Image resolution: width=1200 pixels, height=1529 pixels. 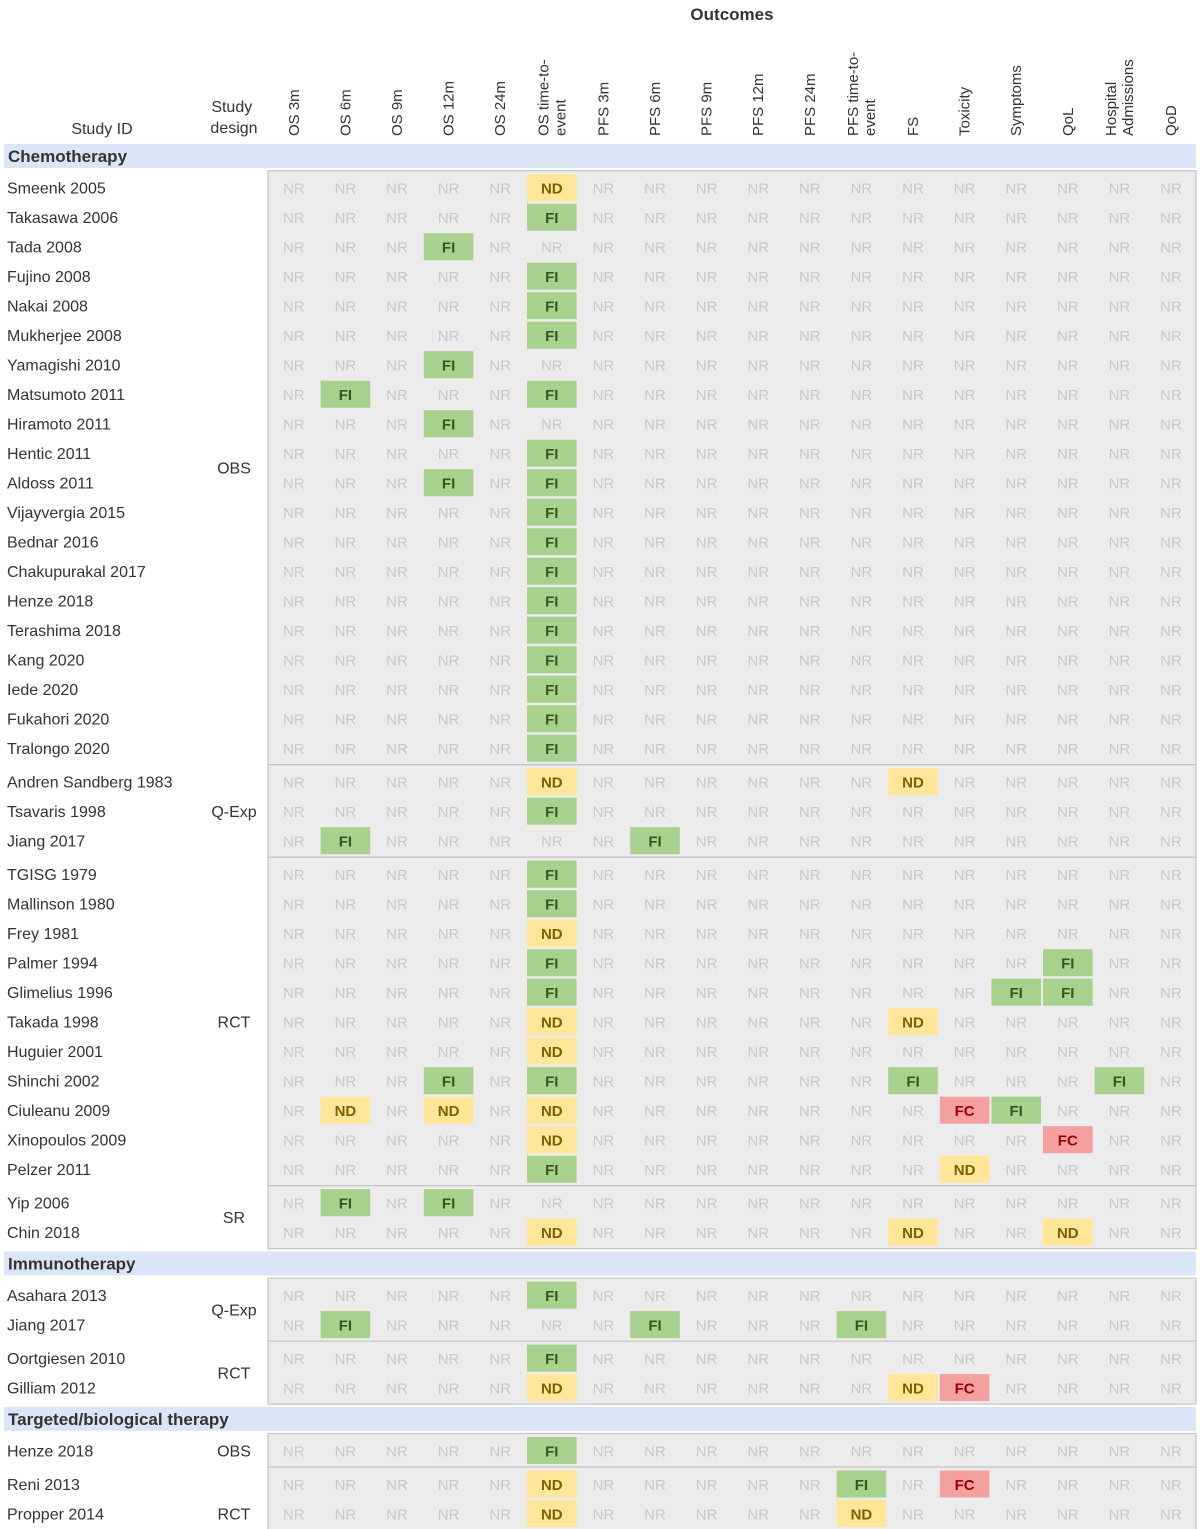 What do you see at coordinates (52, 875) in the screenshot?
I see `study-id: TGISG 1979` at bounding box center [52, 875].